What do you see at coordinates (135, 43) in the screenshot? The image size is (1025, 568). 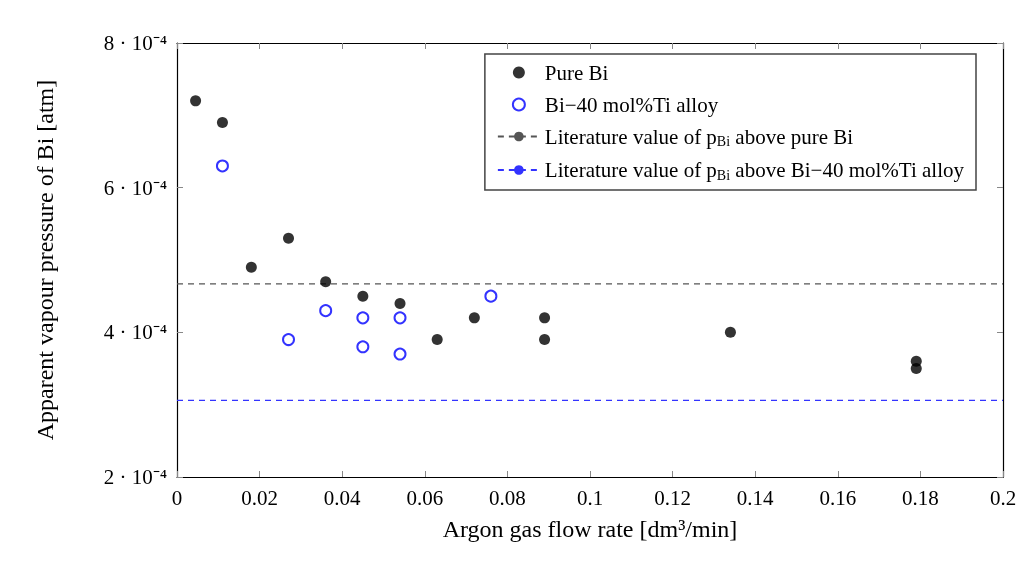 I see `y-tick-label: 8 · 10⁻⁴` at bounding box center [135, 43].